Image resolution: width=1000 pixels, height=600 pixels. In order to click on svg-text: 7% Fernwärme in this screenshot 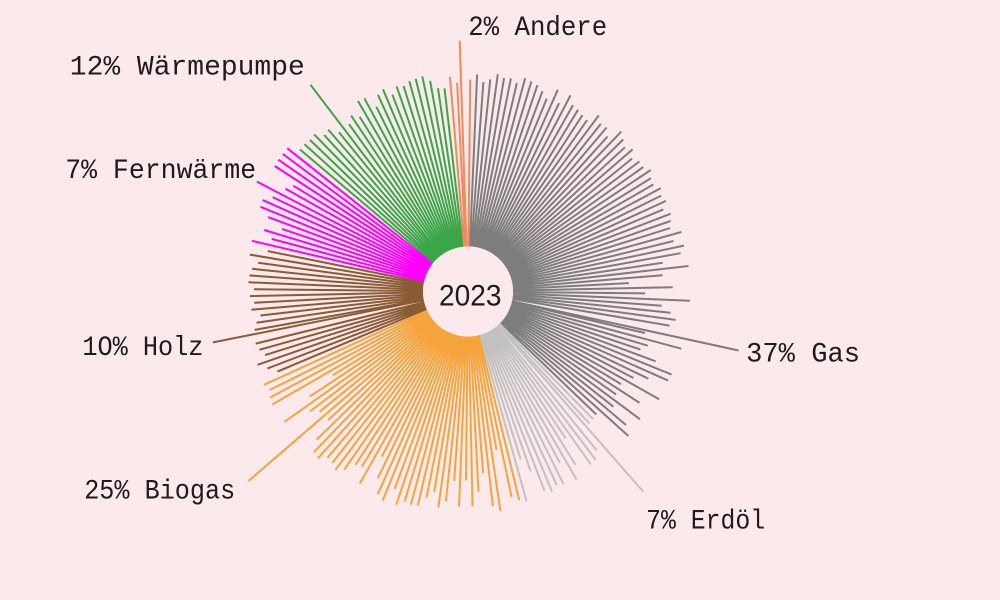, I will do `click(160, 171)`.